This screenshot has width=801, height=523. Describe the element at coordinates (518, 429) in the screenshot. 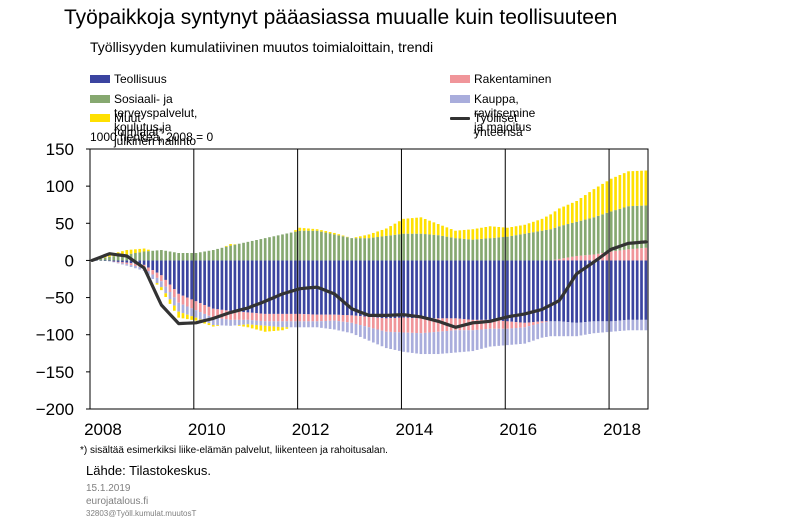

I see `x-tick-label: 2016` at that location.